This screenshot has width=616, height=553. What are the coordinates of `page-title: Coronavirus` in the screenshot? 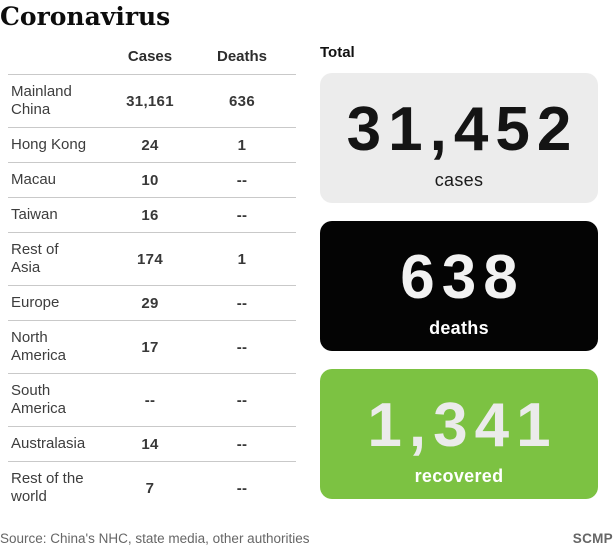 It's located at (85, 16).